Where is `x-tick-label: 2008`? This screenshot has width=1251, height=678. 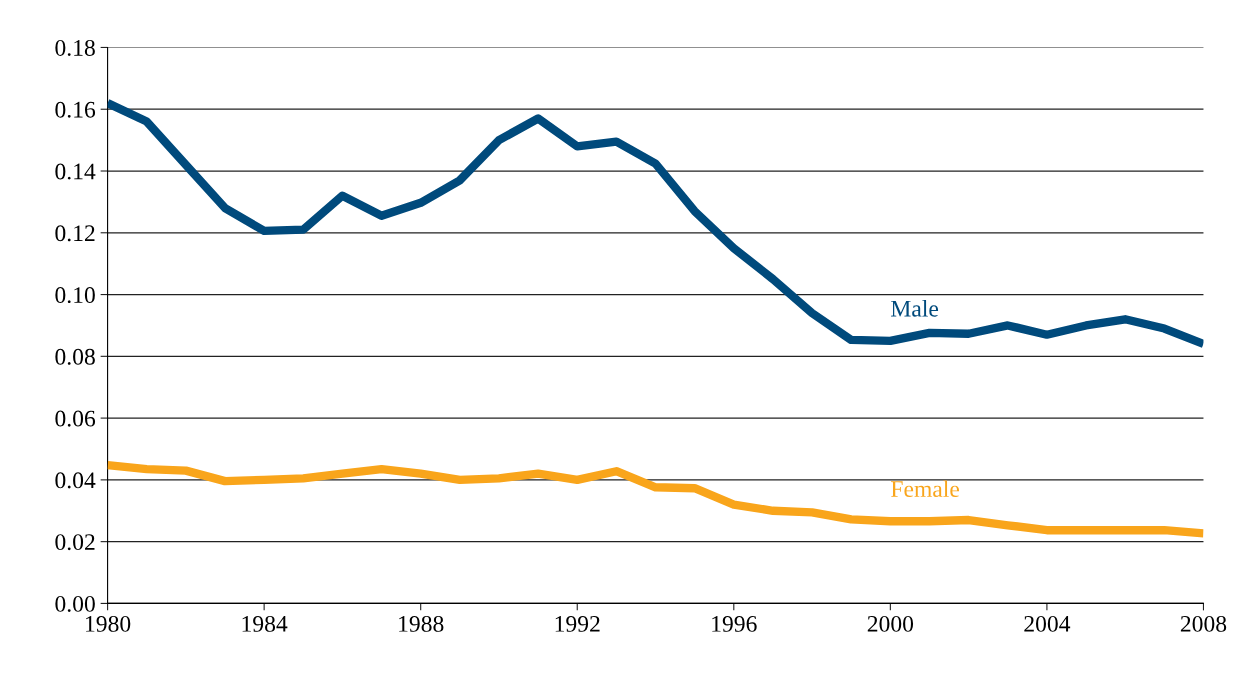 x-tick-label: 2008 is located at coordinates (1203, 623).